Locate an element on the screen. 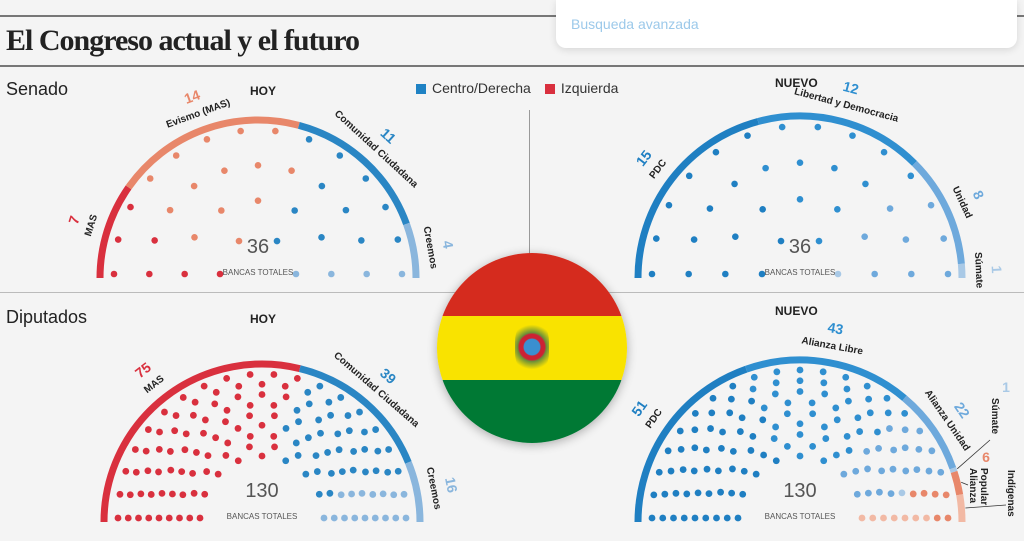 The height and width of the screenshot is (541, 1024). party-seat-count: 75 is located at coordinates (143, 370).